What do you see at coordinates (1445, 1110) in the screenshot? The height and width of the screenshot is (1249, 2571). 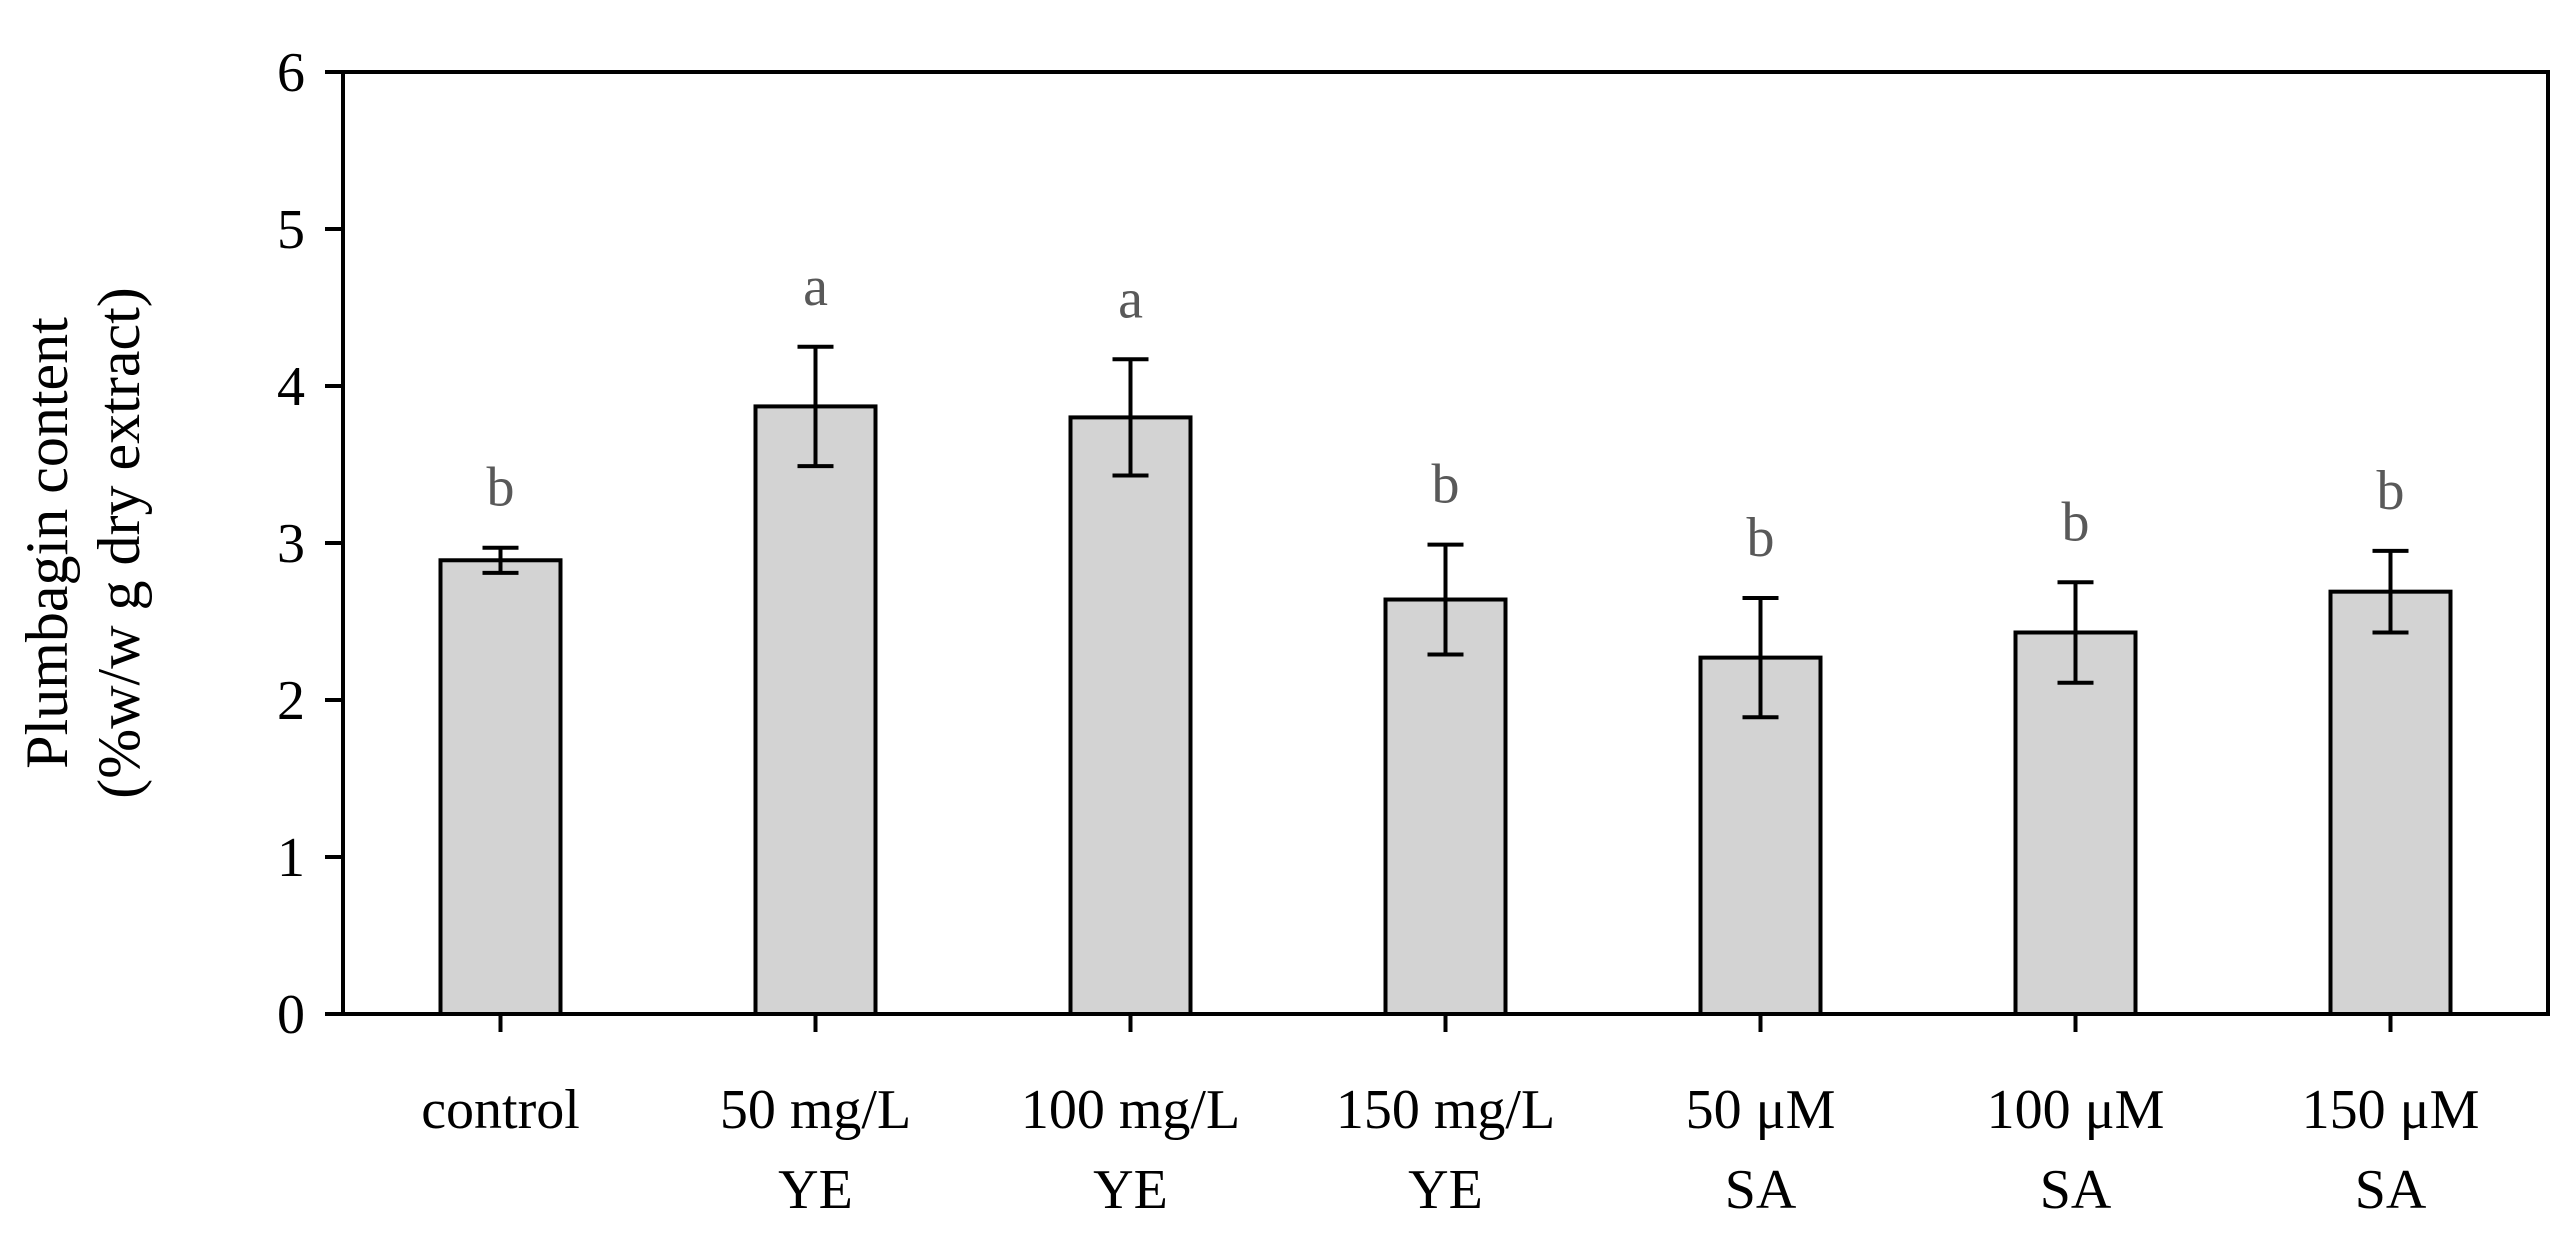 I see `category-label: 150 mg/L` at bounding box center [1445, 1110].